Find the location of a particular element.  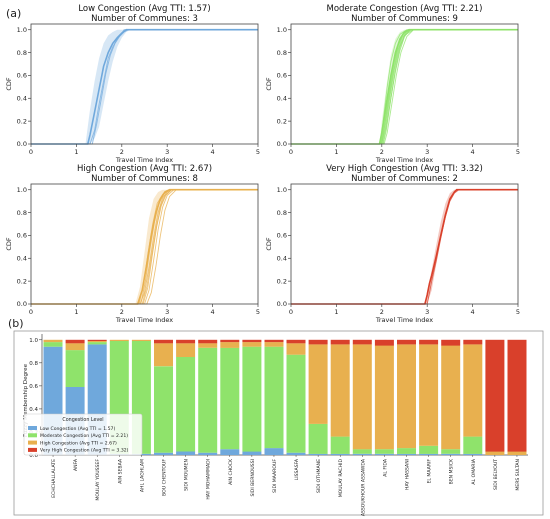

x-tick-label: 1 is located at coordinates (336, 312).